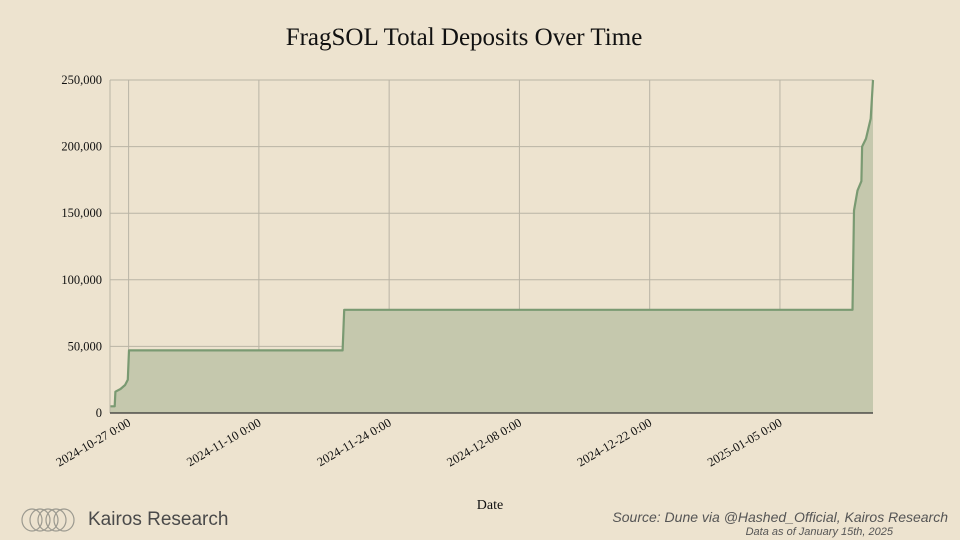  What do you see at coordinates (483, 442) in the screenshot?
I see `x-tick-label: 2024-12-08 0:00` at bounding box center [483, 442].